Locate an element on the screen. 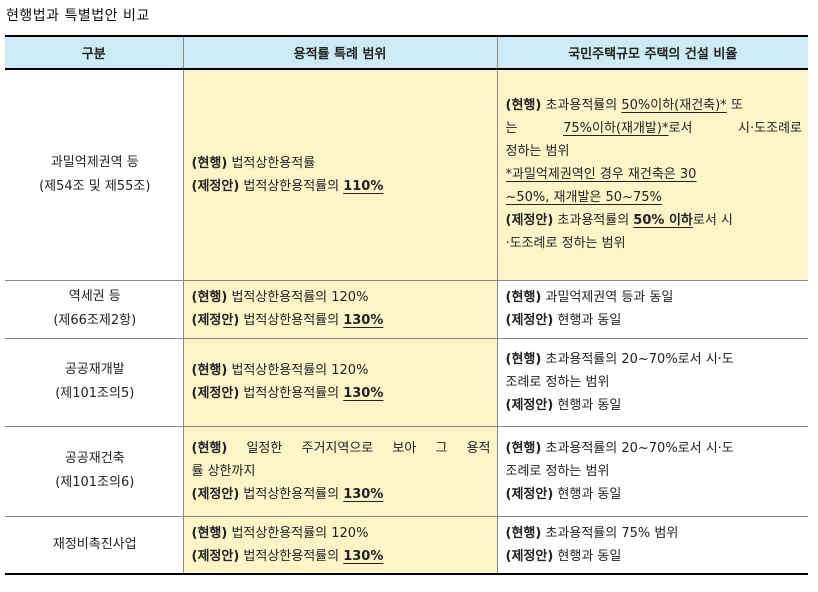  category-name: 공공재건축 is located at coordinates (94, 458).